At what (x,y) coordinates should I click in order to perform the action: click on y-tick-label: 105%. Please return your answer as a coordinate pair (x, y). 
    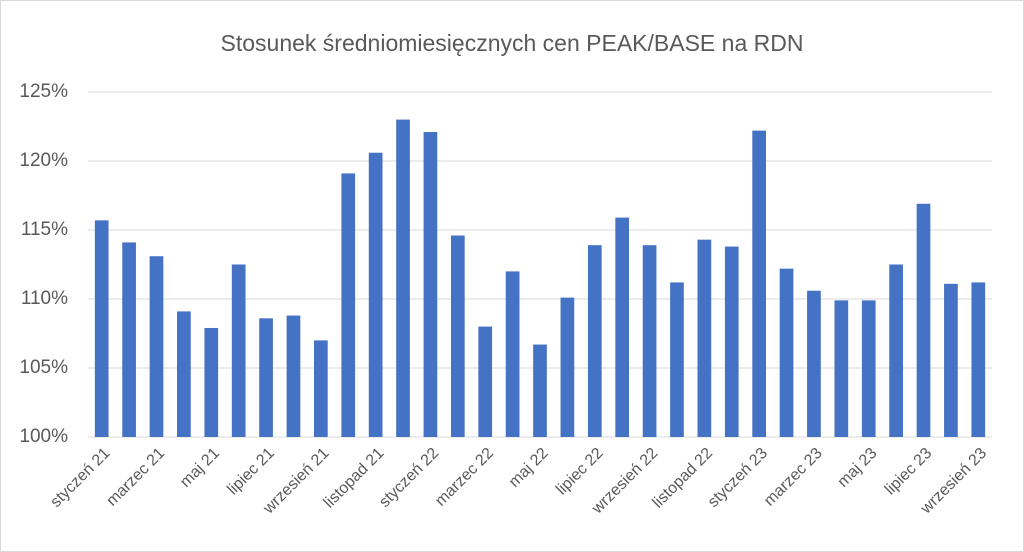
    Looking at the image, I should click on (43, 367).